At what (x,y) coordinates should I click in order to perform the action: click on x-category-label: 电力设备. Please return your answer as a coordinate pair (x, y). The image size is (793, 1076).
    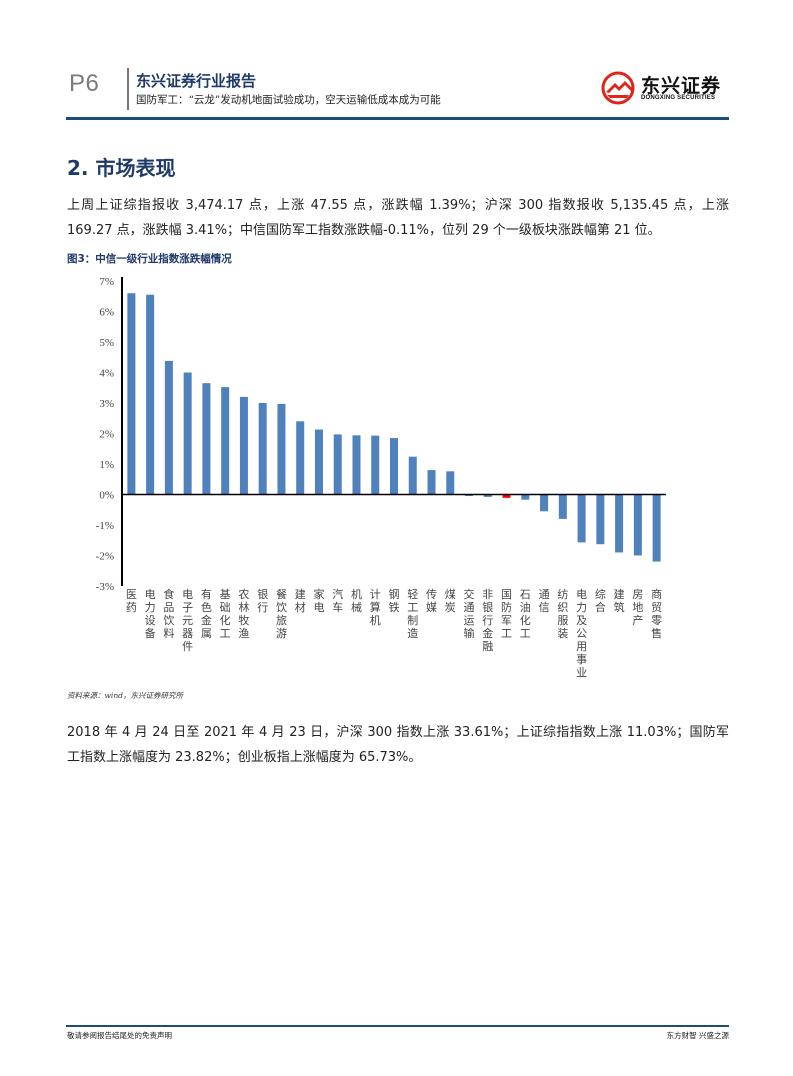
    Looking at the image, I should click on (150, 614).